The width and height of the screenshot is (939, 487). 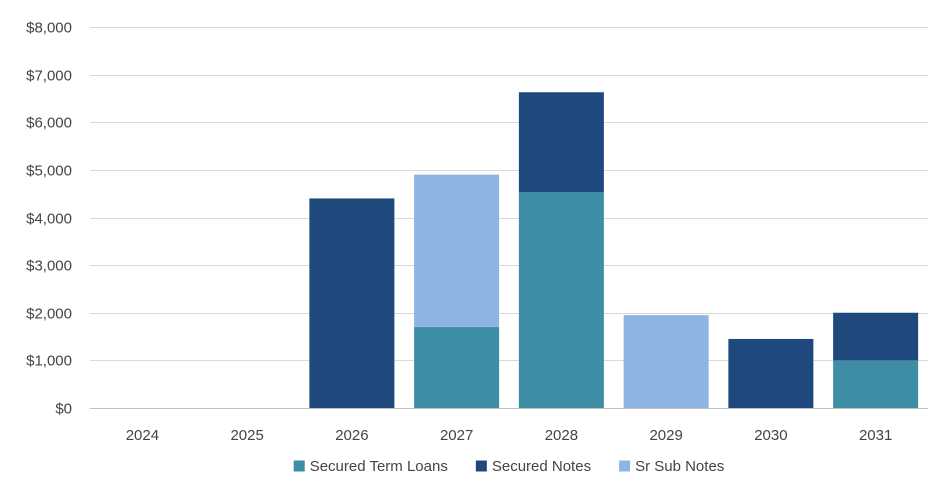 I want to click on legend-label: Secured Term Loans, so click(x=379, y=466).